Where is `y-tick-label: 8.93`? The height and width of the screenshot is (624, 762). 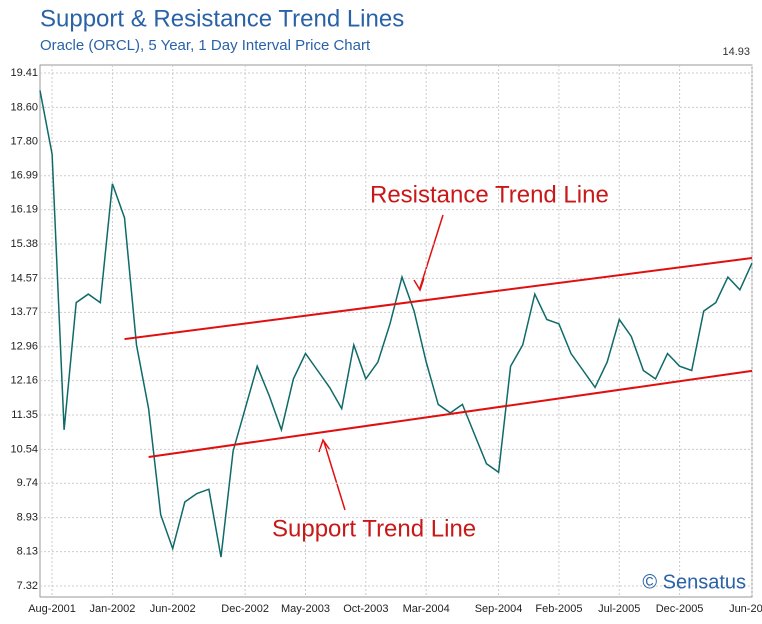
y-tick-label: 8.93 is located at coordinates (27, 518).